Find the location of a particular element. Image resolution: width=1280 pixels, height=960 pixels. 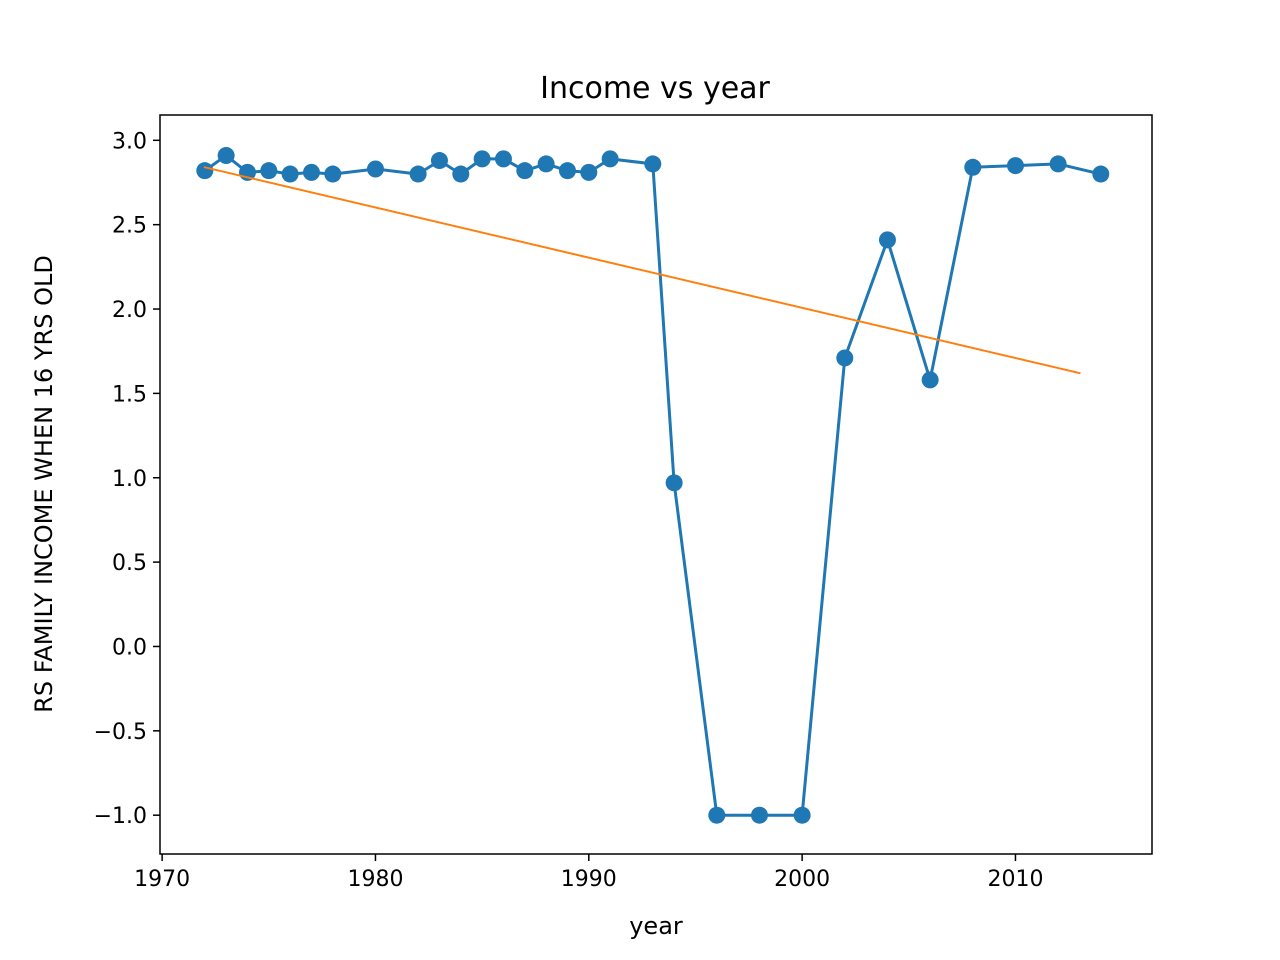

series-line-trend is located at coordinates (642, 270).